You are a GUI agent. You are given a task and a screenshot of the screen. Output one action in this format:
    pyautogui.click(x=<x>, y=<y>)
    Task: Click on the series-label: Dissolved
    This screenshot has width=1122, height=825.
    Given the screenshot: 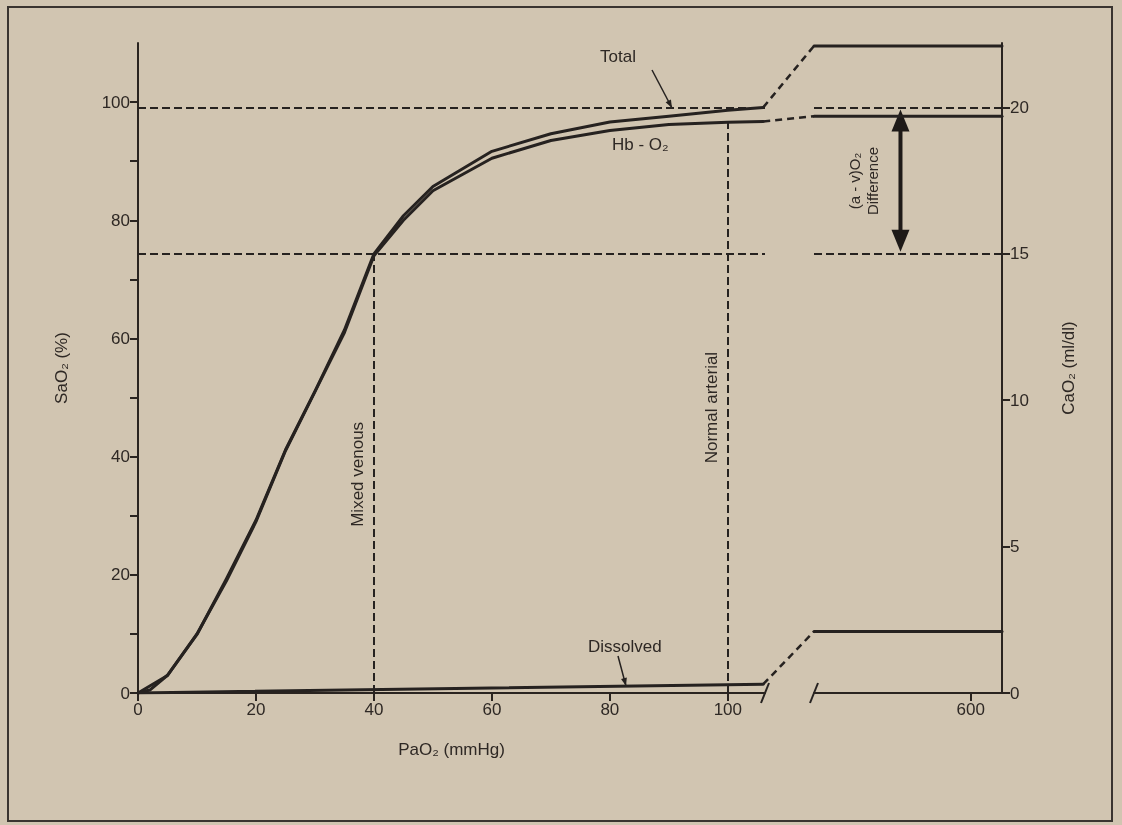 What is the action you would take?
    pyautogui.click(x=625, y=646)
    